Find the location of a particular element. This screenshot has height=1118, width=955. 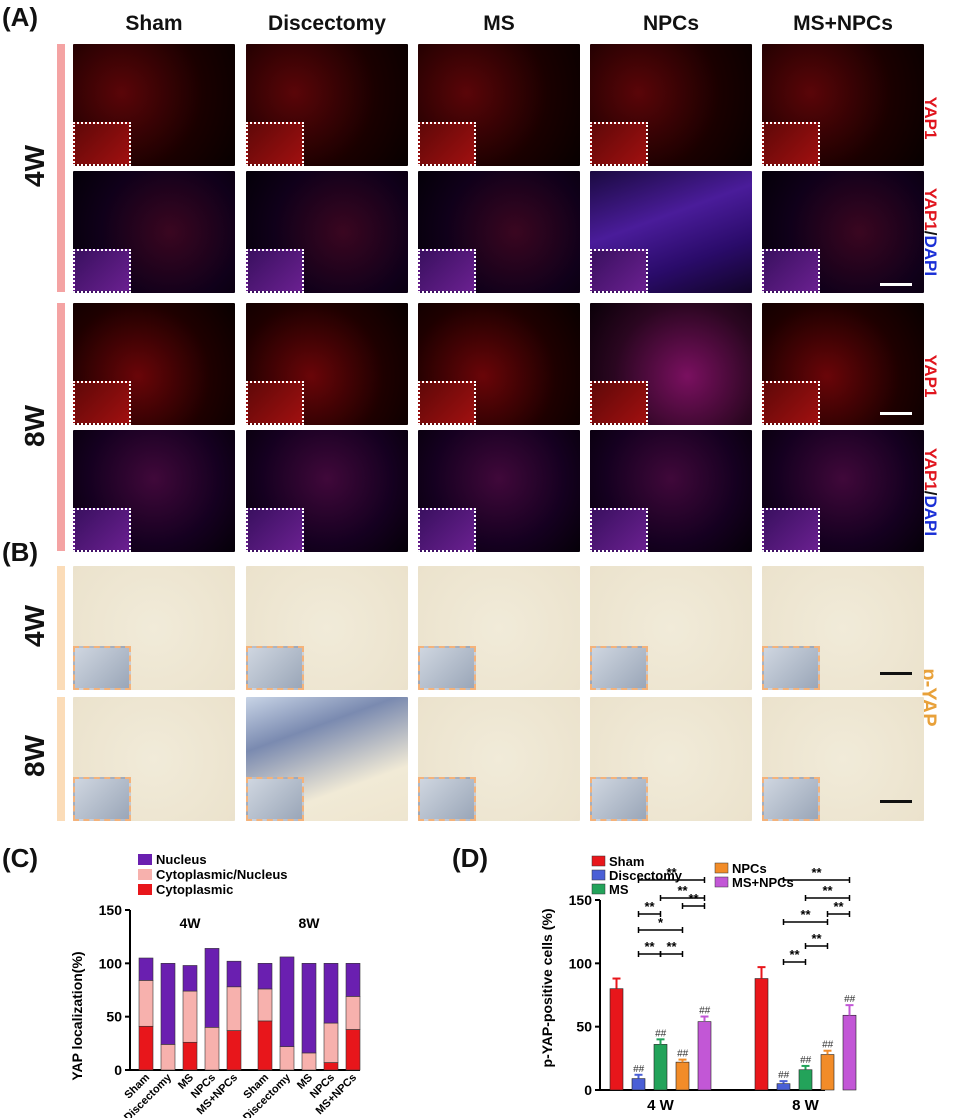

x-tick-label: 4 W is located at coordinates (661, 1105).